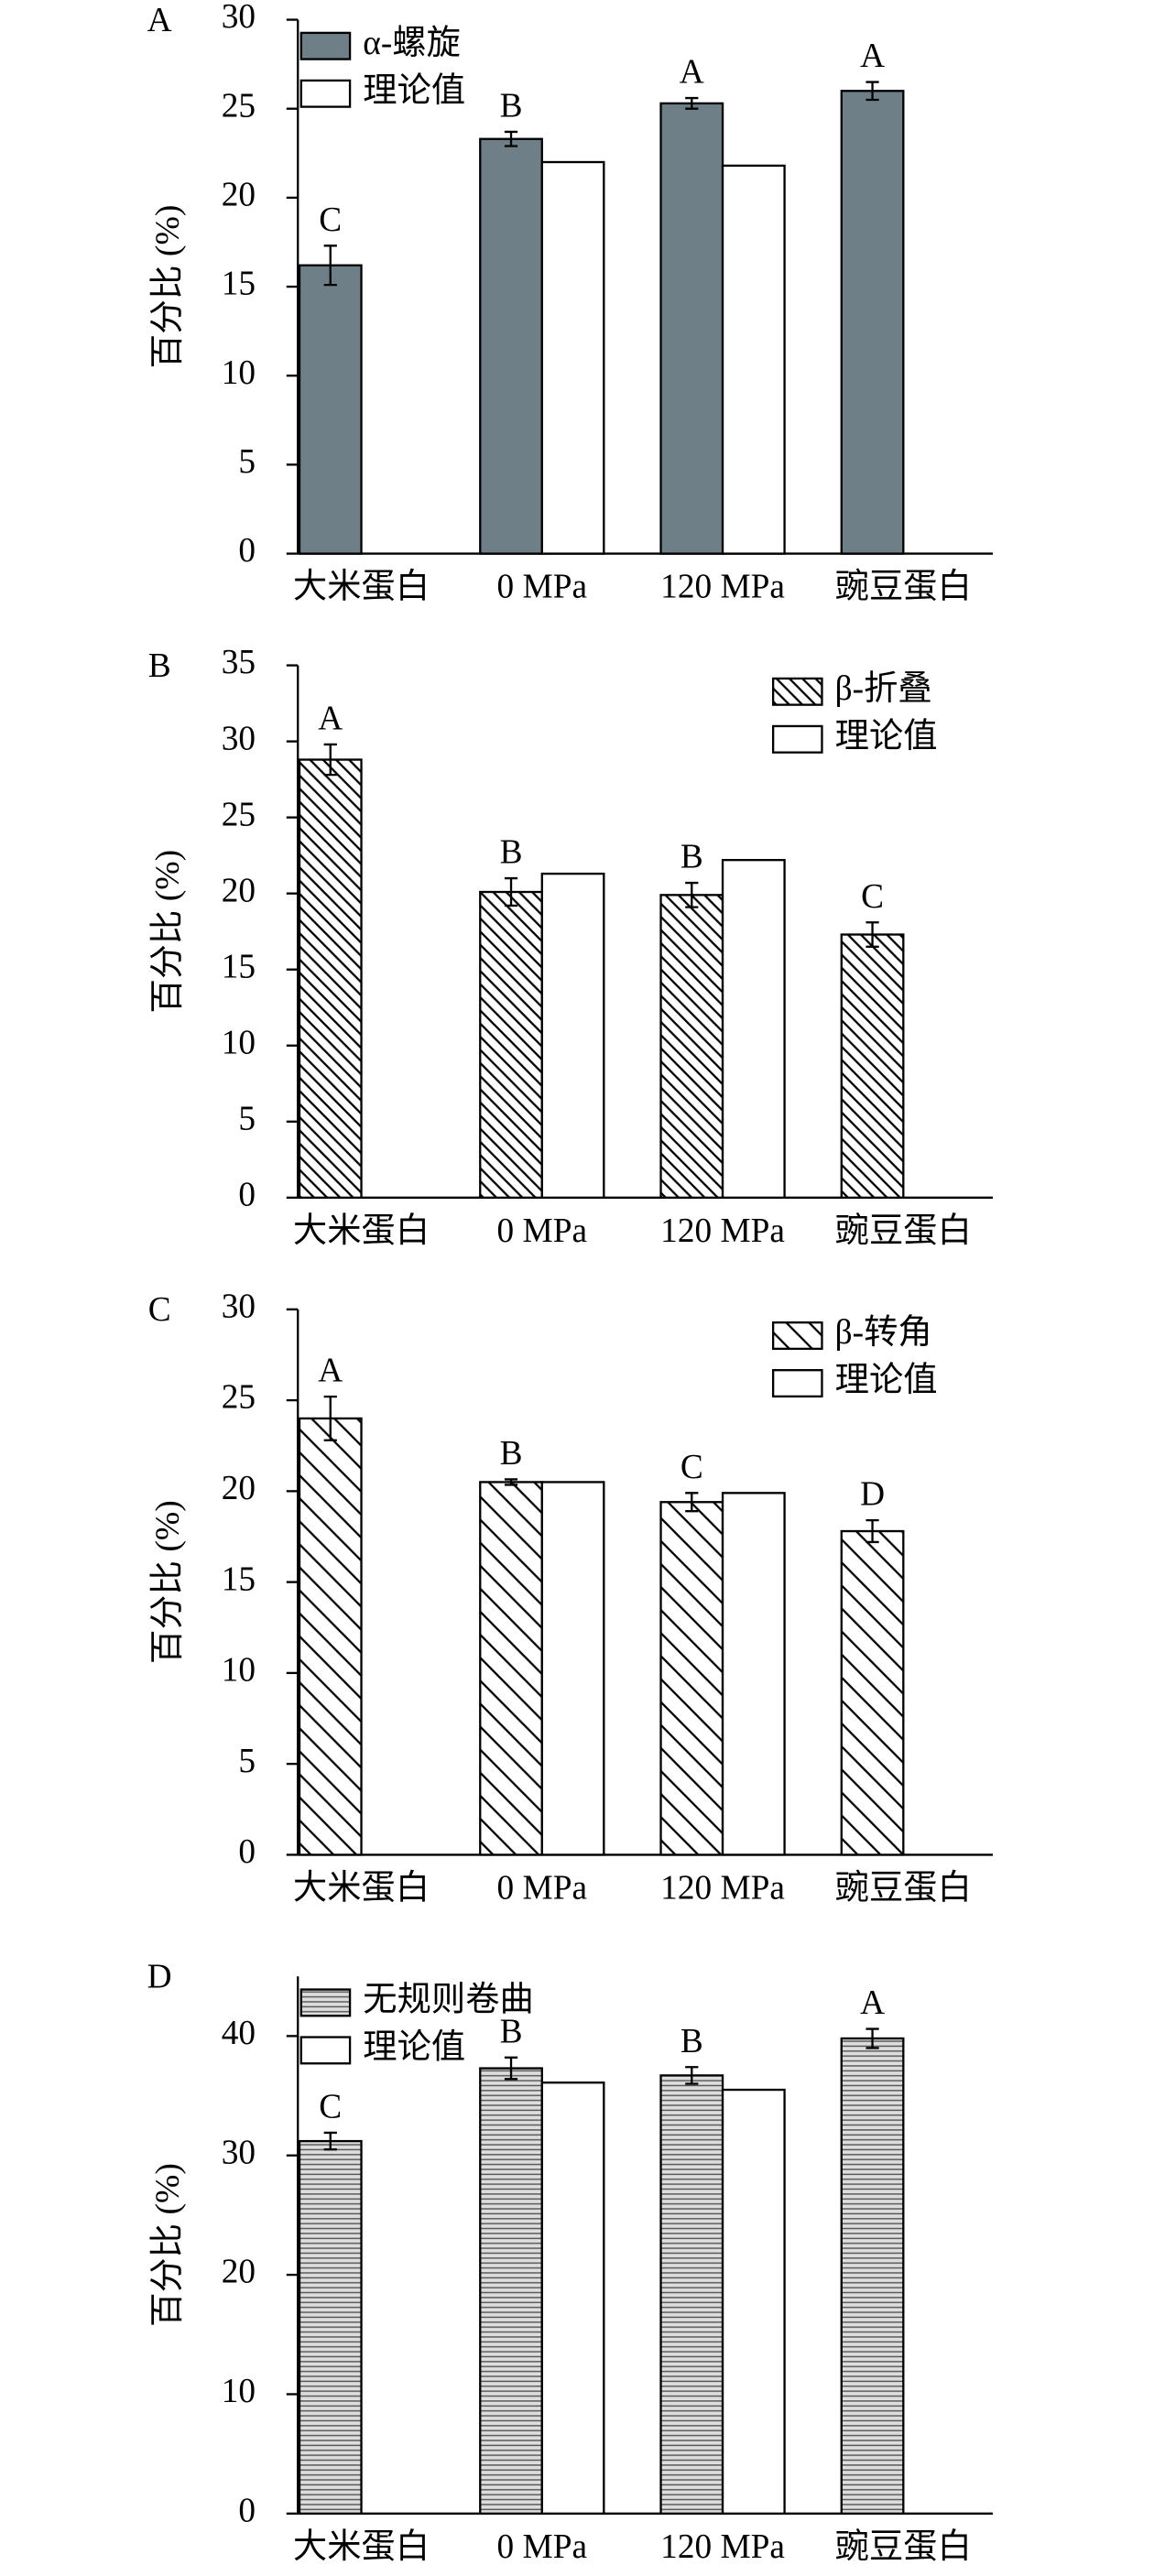 Image resolution: width=1154 pixels, height=2576 pixels. What do you see at coordinates (883, 689) in the screenshot?
I see `legend-label: β-折叠` at bounding box center [883, 689].